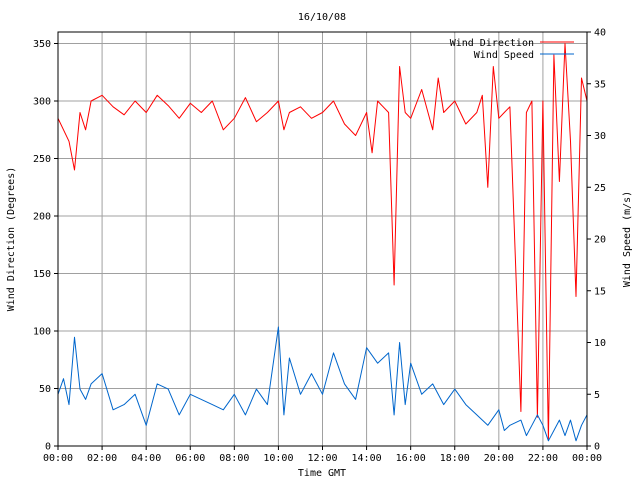 This screenshot has width=640, height=480. I want to click on x-tick-label: 20:00, so click(499, 458).